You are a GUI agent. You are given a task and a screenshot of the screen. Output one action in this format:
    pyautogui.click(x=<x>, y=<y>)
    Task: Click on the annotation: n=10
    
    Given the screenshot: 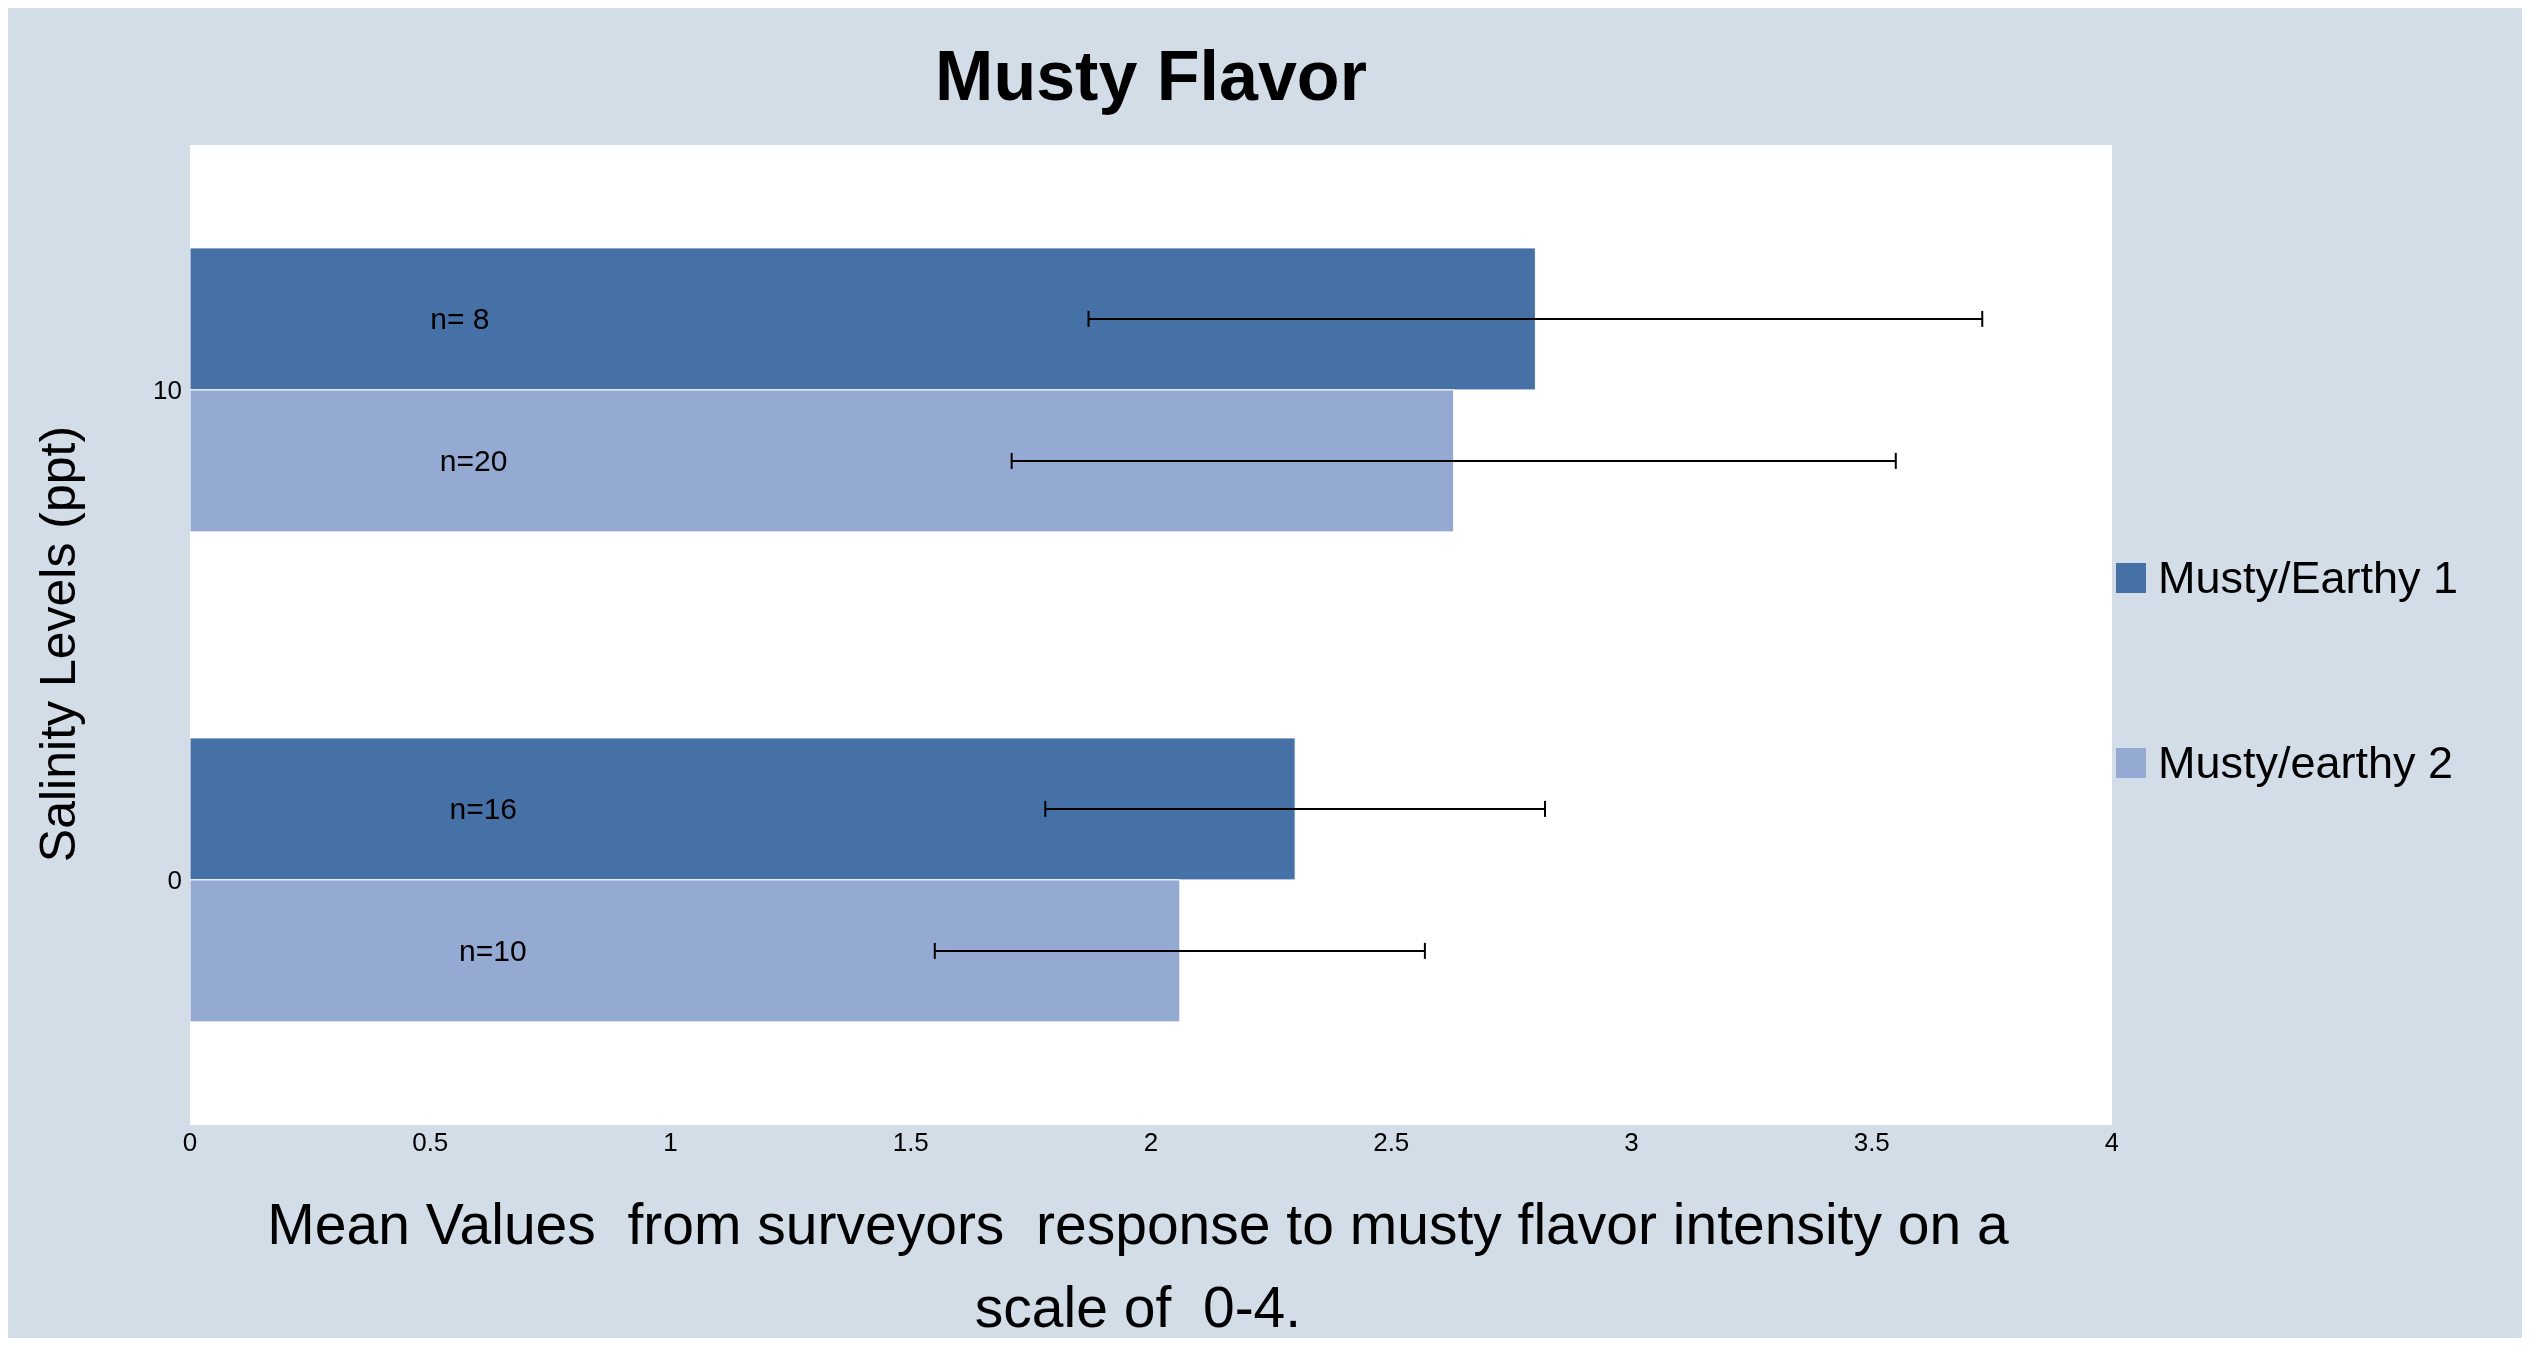 What is the action you would take?
    pyautogui.click(x=493, y=951)
    